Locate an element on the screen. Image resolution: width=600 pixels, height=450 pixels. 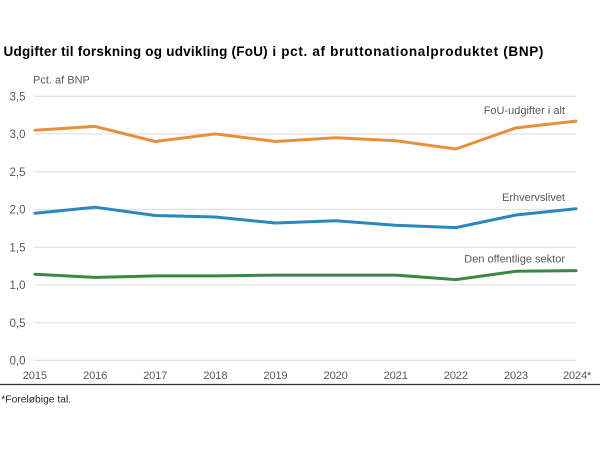
svg-text: *Foreløbige tal. is located at coordinates (36, 400).